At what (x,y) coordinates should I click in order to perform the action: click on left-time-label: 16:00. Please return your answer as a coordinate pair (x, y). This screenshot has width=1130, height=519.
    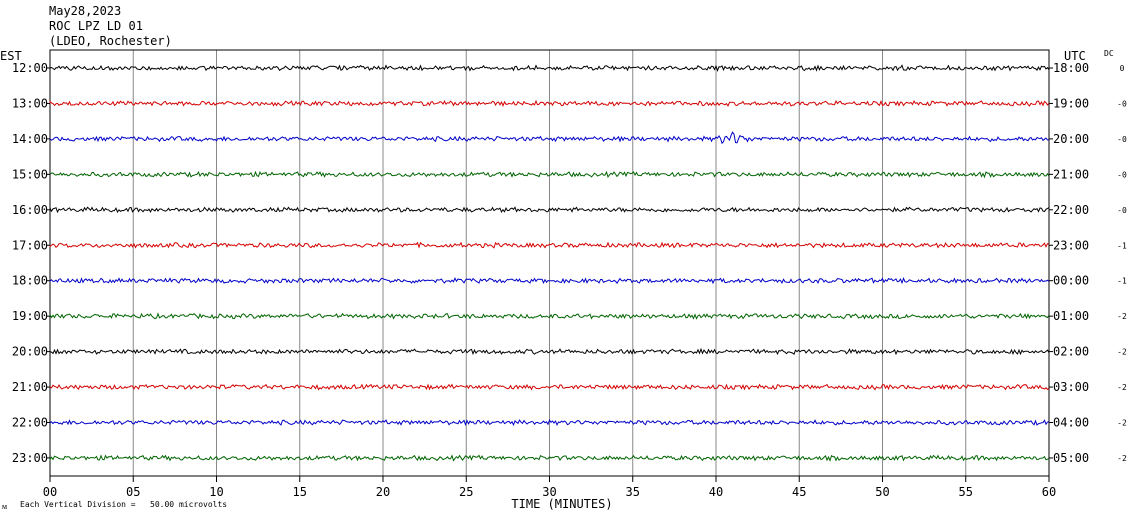
    Looking at the image, I should click on (30, 210).